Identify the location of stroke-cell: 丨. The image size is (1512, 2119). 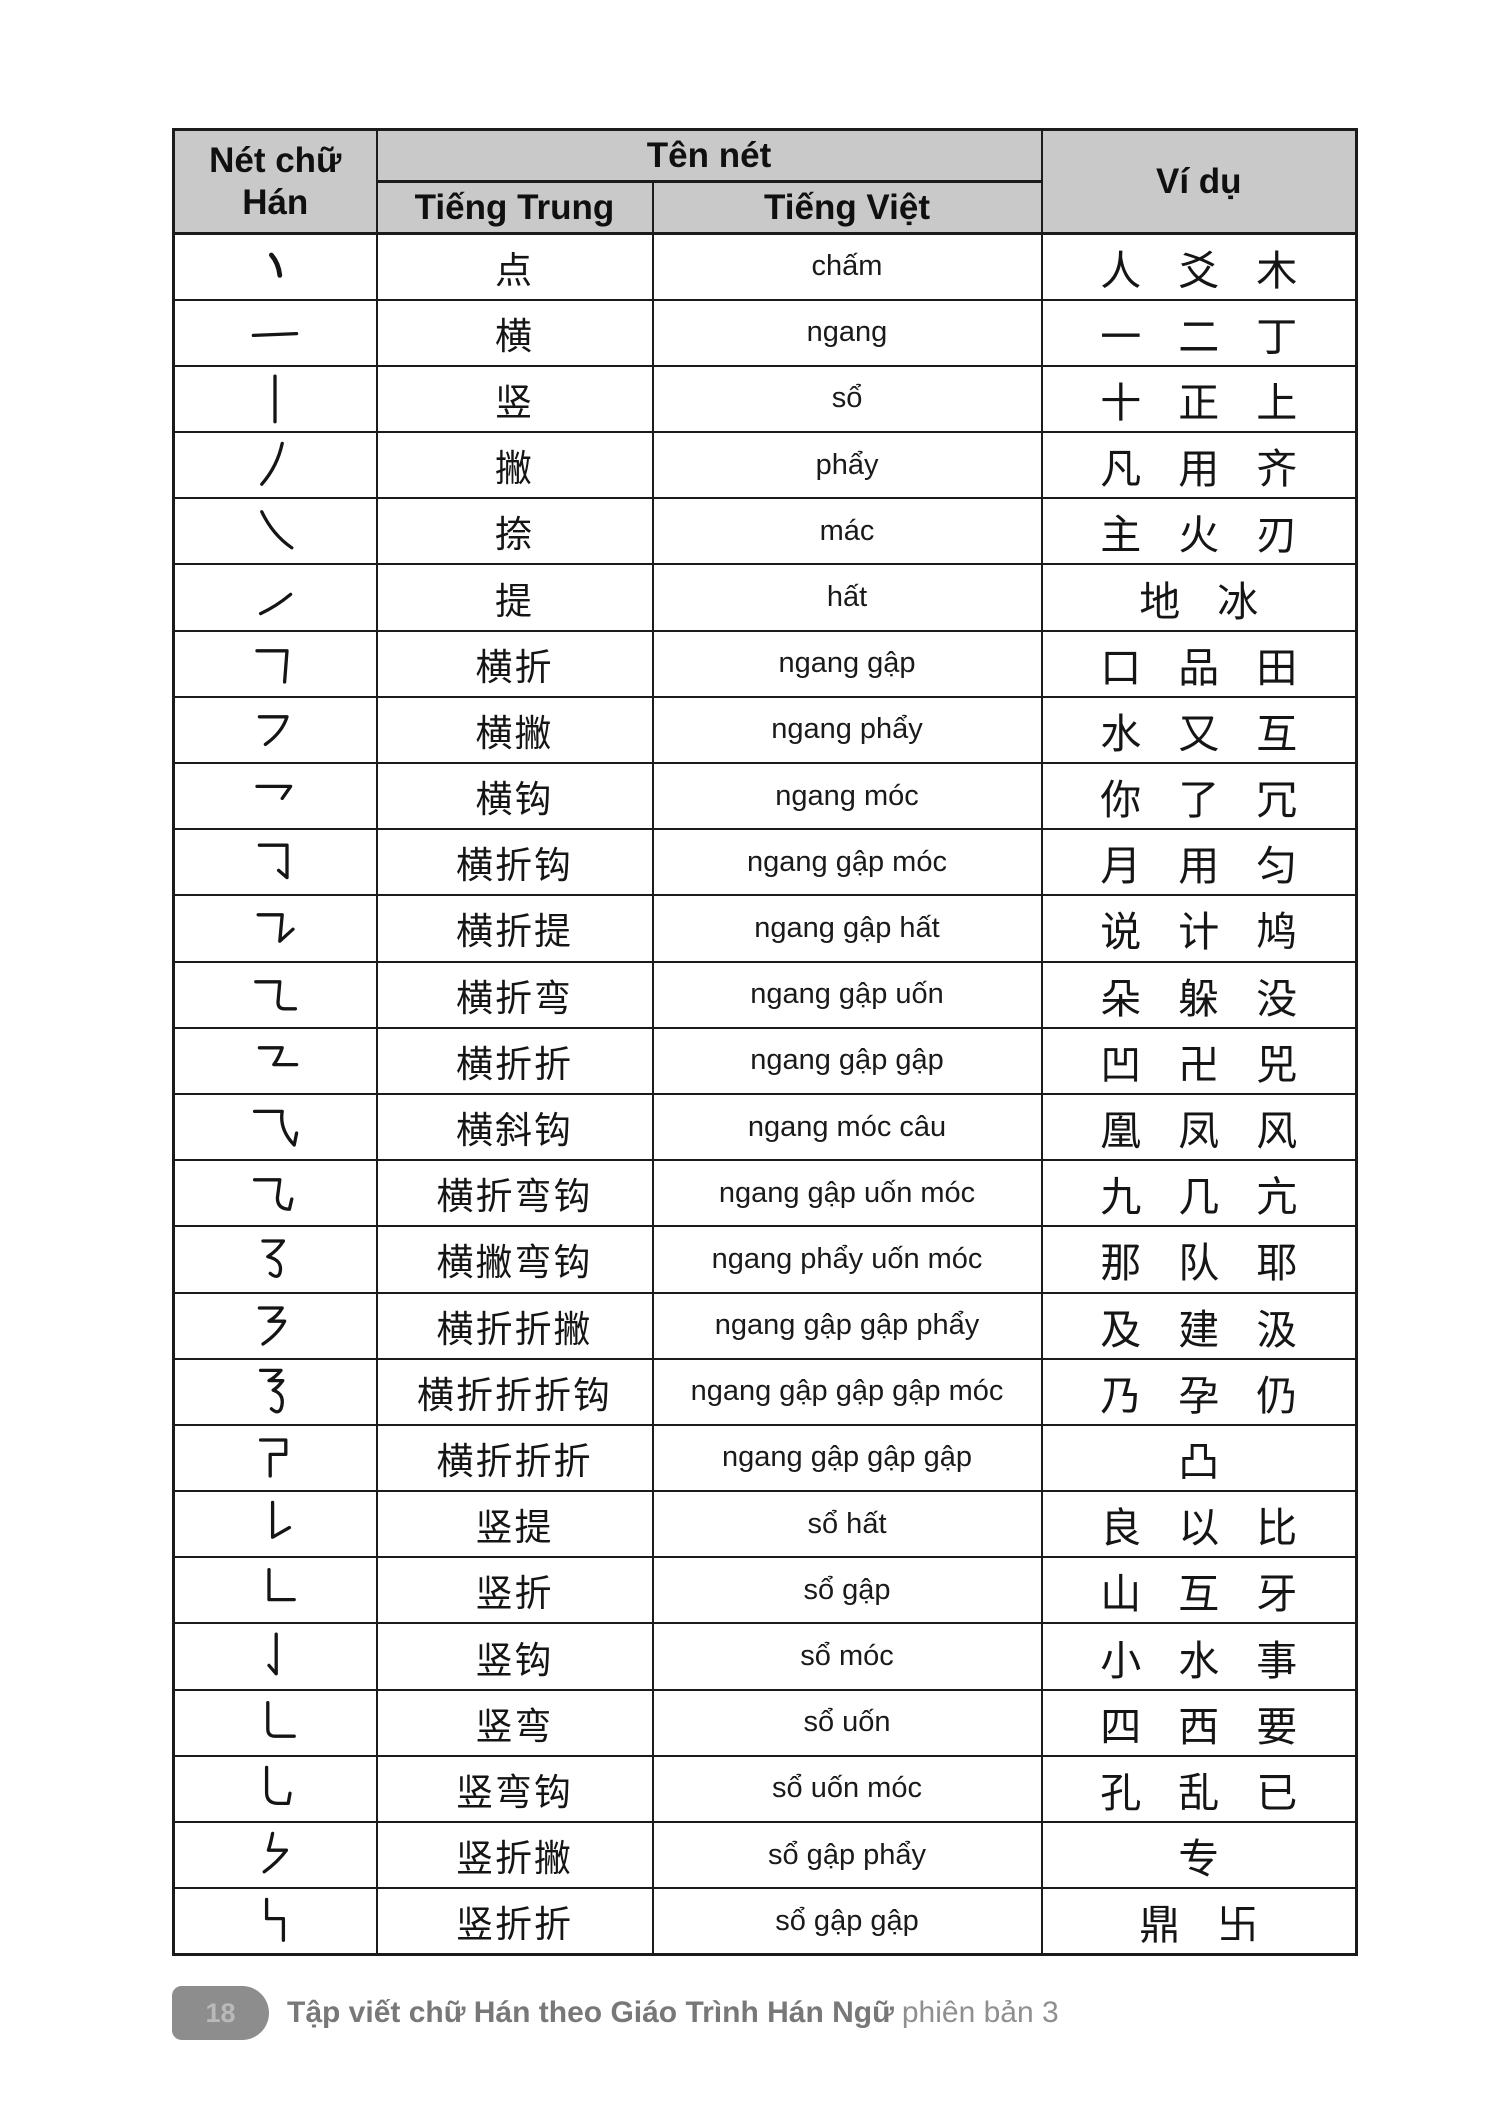
(275, 399).